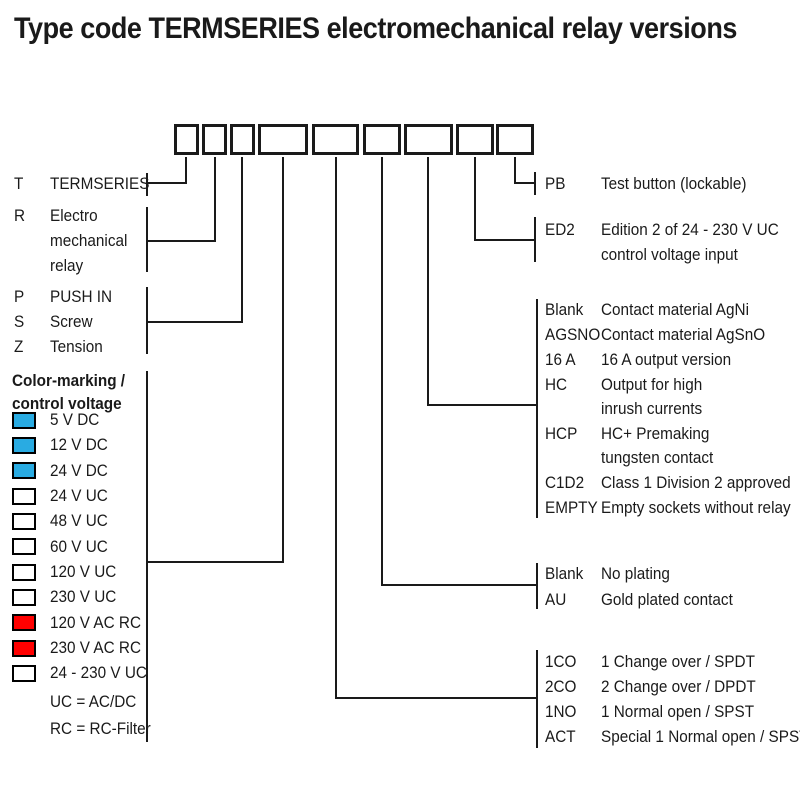 The image size is (800, 800). Describe the element at coordinates (652, 384) in the screenshot. I see `desc-hc-1: Output for high` at that location.